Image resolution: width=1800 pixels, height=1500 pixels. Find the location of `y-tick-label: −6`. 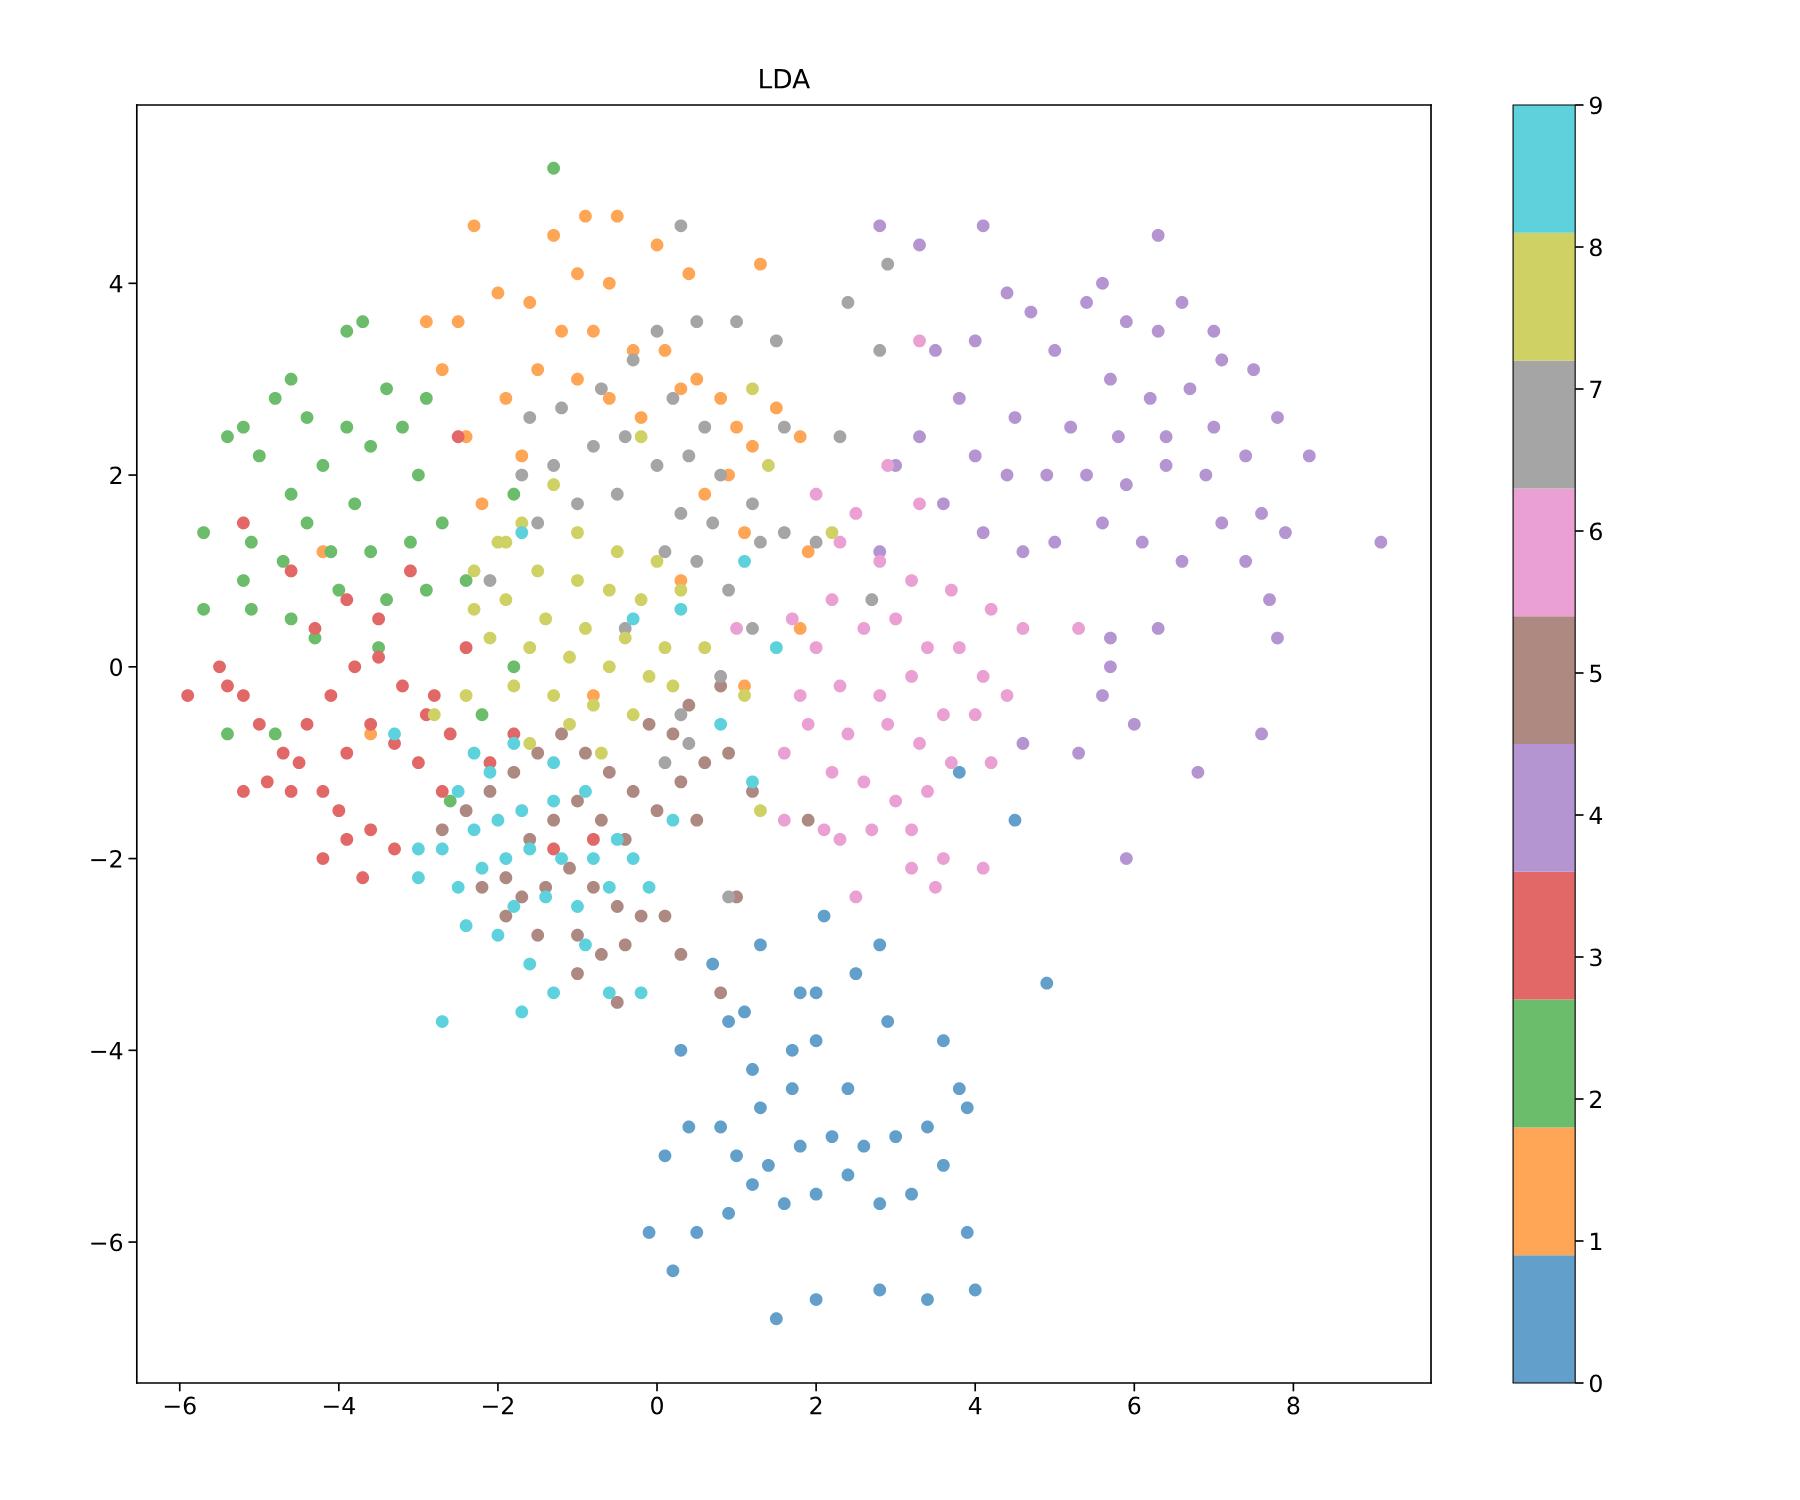

y-tick-label: −6 is located at coordinates (107, 1242).